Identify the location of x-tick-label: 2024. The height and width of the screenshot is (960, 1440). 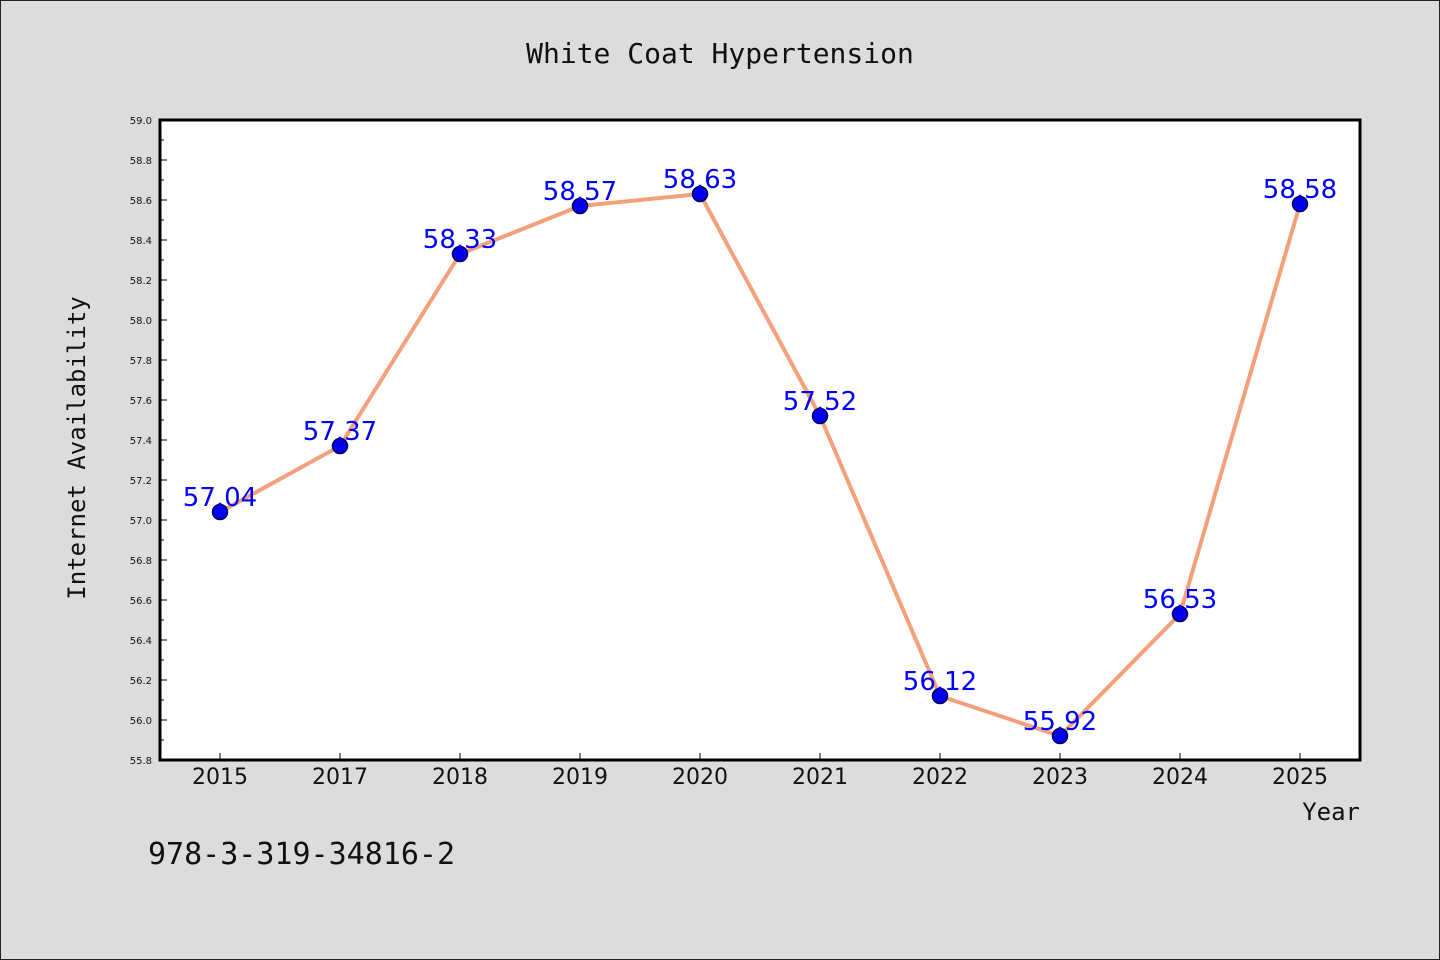
(1180, 777).